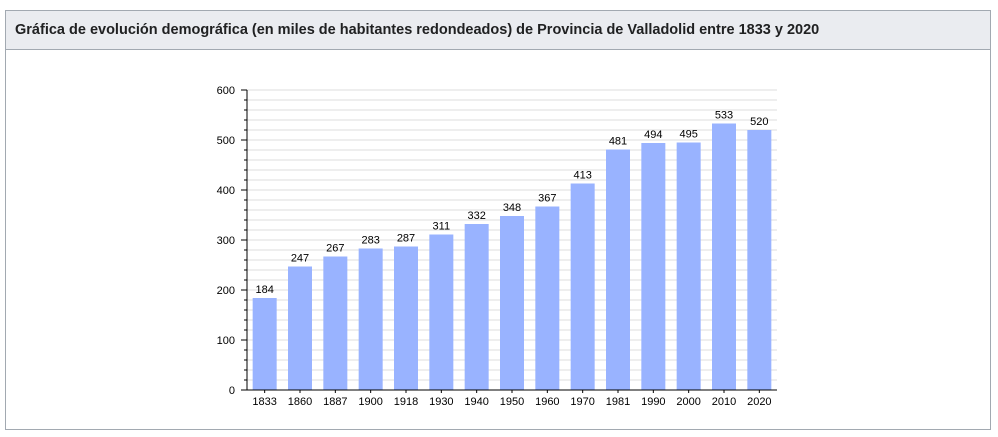 This screenshot has height=437, width=998. Describe the element at coordinates (688, 266) in the screenshot. I see `bar-2000` at that location.